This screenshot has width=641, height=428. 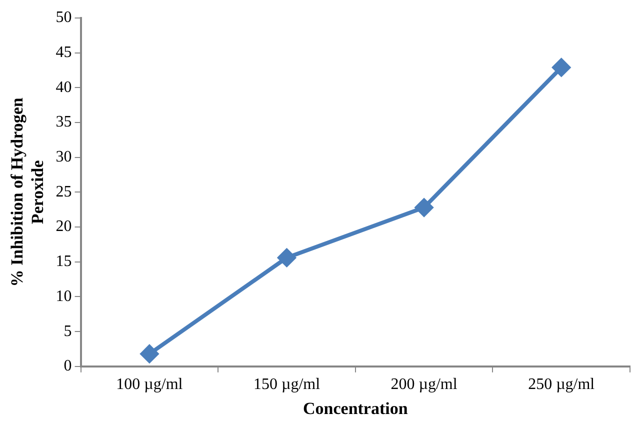 What do you see at coordinates (64, 157) in the screenshot?
I see `y-tick-label: 30` at bounding box center [64, 157].